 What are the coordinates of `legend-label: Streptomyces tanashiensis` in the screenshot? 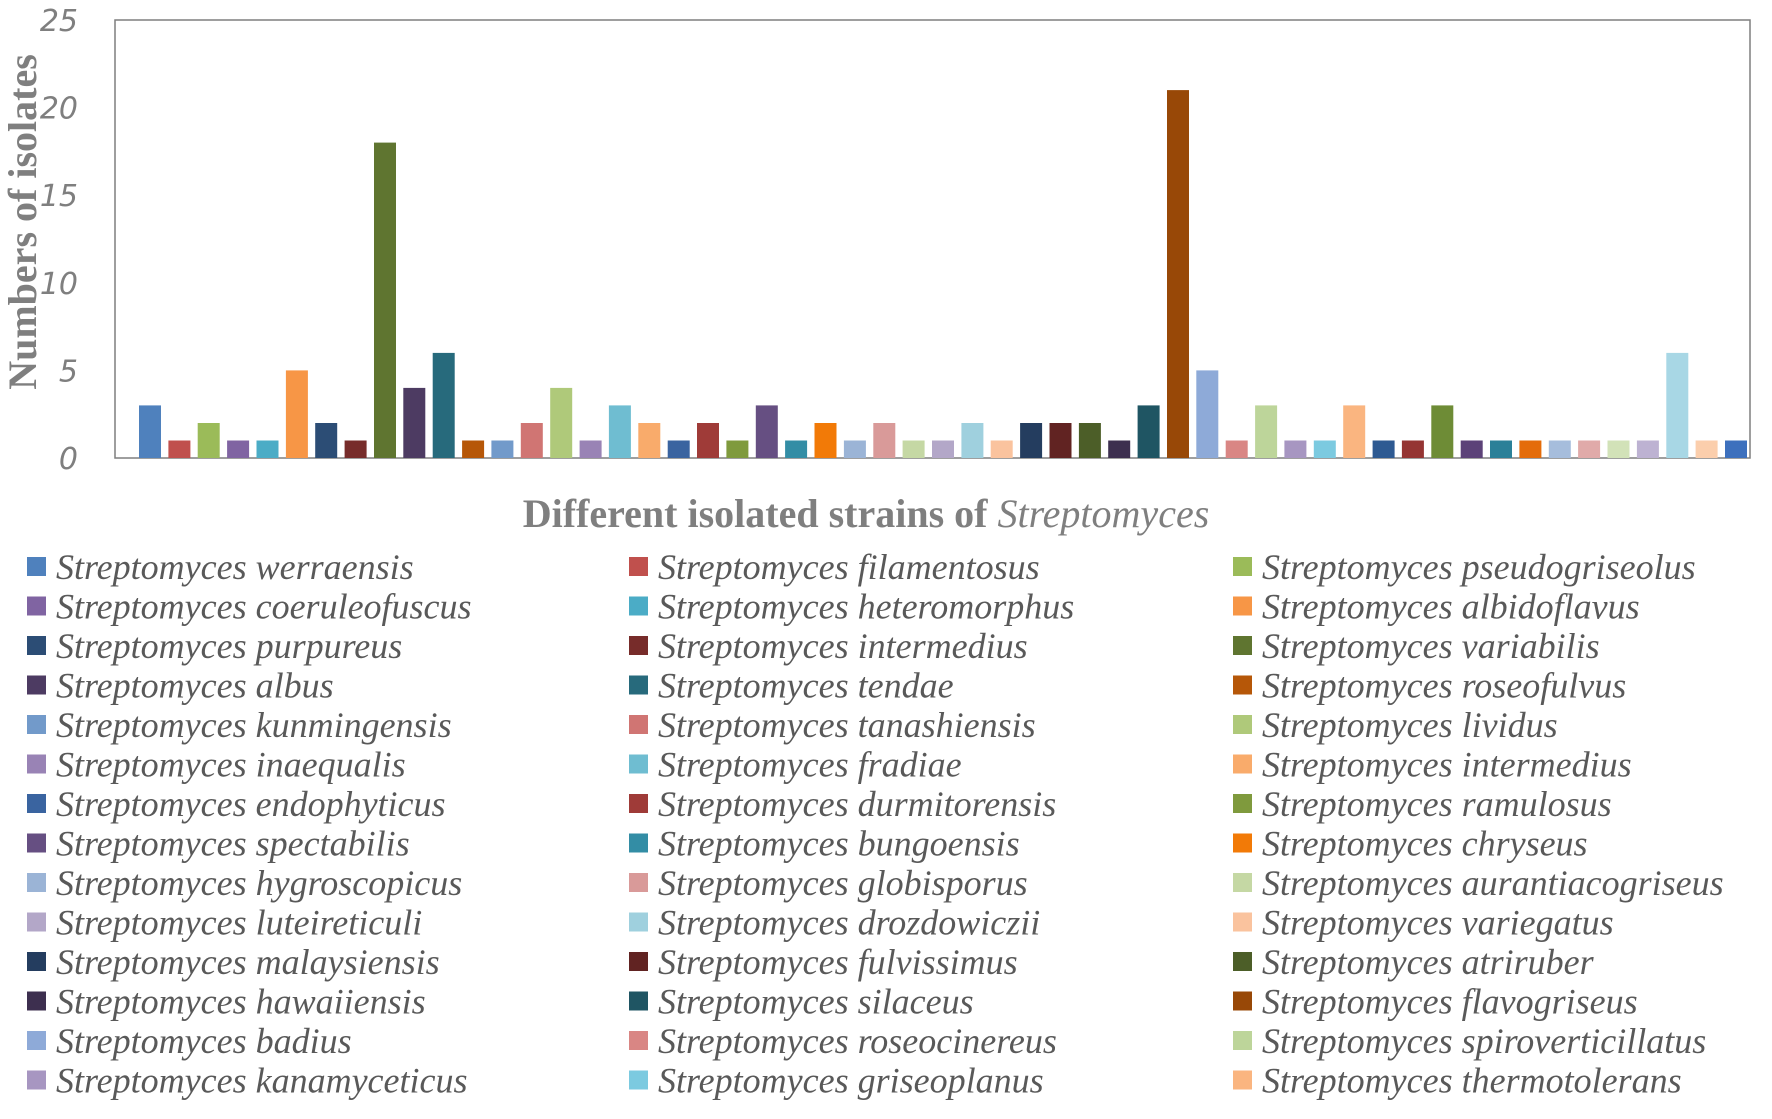 It's located at (847, 725).